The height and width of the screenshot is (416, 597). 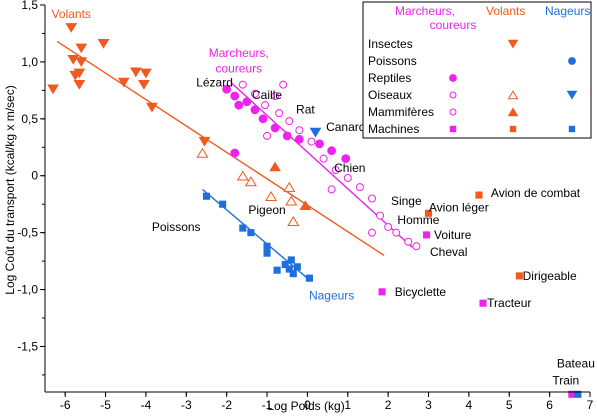 What do you see at coordinates (390, 95) in the screenshot?
I see `legend-row-label: Oiseaux` at bounding box center [390, 95].